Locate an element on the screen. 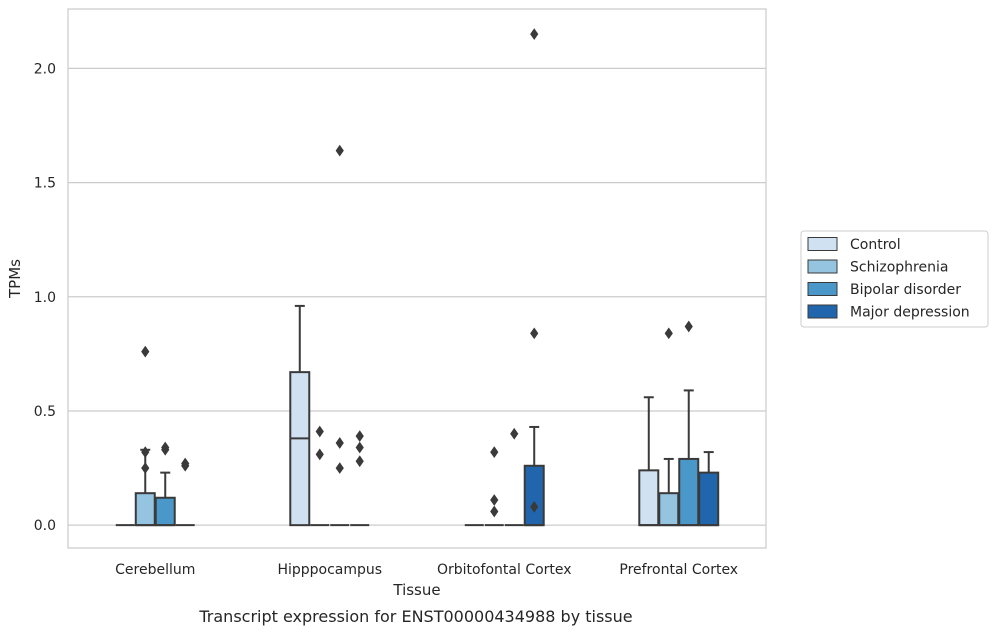 The image size is (997, 634). legend-label: Control is located at coordinates (875, 245).